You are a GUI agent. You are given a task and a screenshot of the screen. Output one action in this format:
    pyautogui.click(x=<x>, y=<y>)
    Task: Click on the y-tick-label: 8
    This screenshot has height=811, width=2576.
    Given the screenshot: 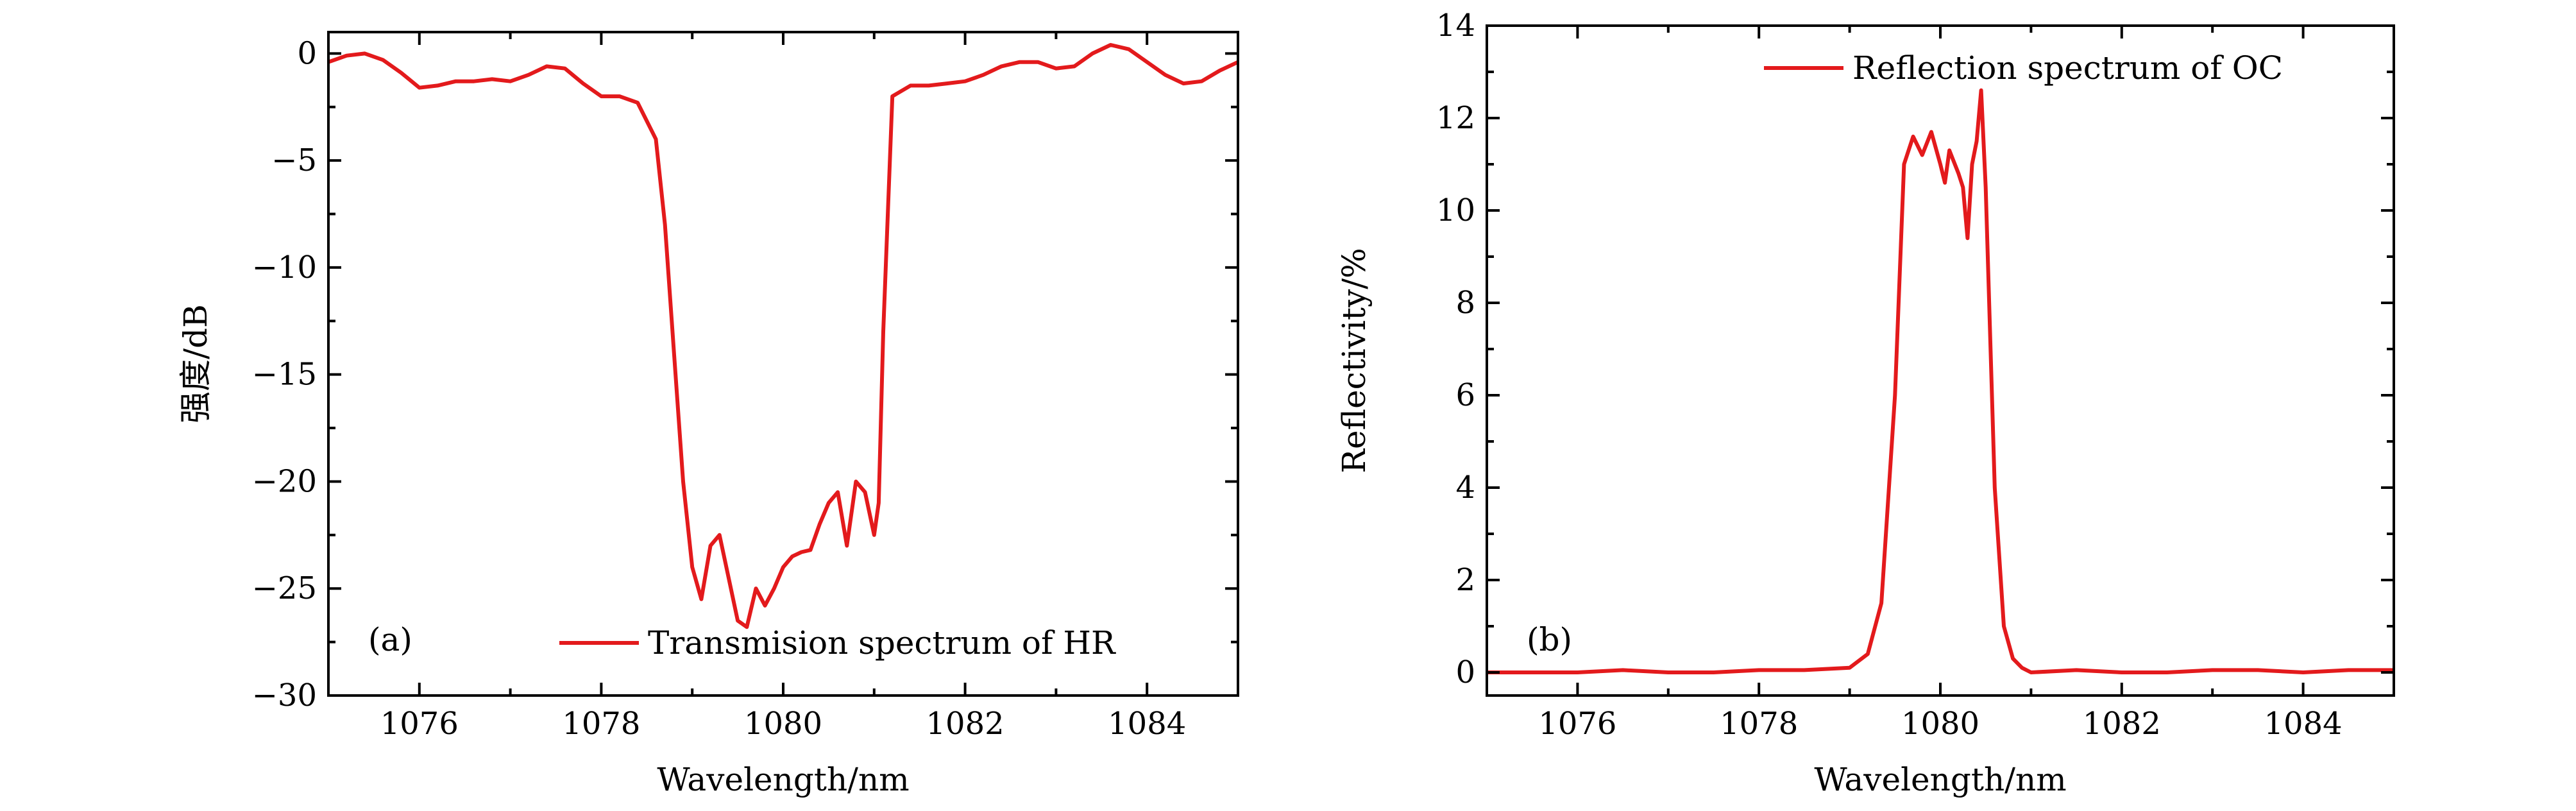 What is the action you would take?
    pyautogui.click(x=1465, y=303)
    